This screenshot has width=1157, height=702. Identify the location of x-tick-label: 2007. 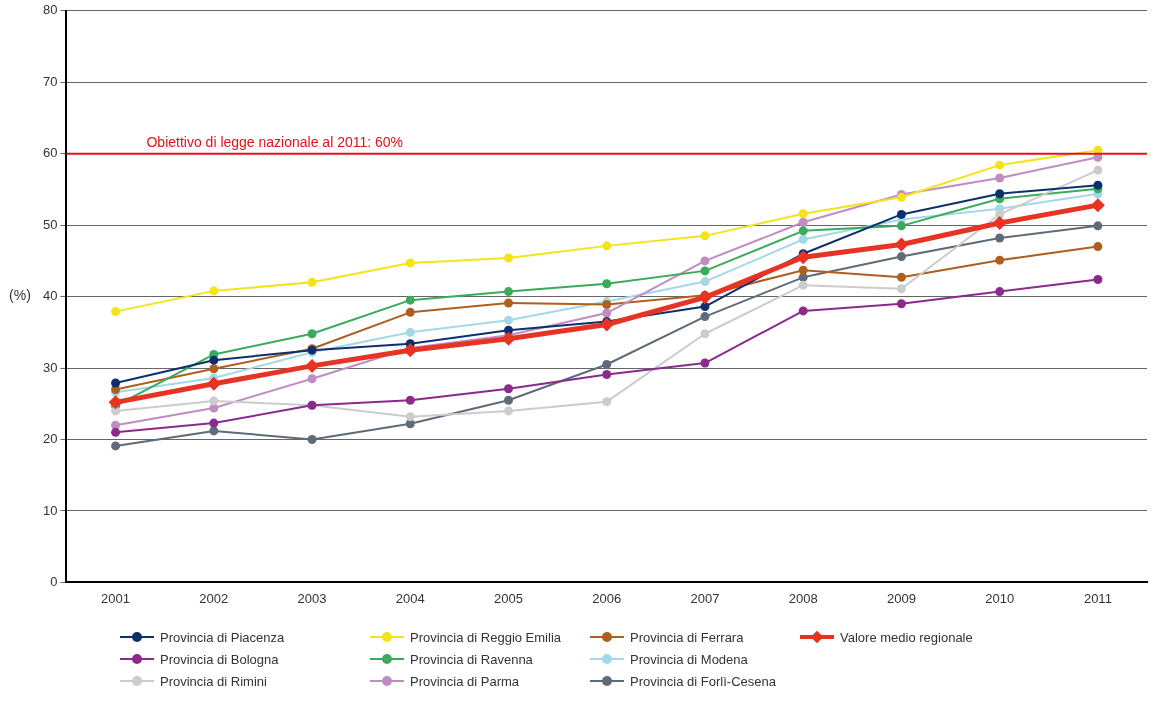
(705, 598).